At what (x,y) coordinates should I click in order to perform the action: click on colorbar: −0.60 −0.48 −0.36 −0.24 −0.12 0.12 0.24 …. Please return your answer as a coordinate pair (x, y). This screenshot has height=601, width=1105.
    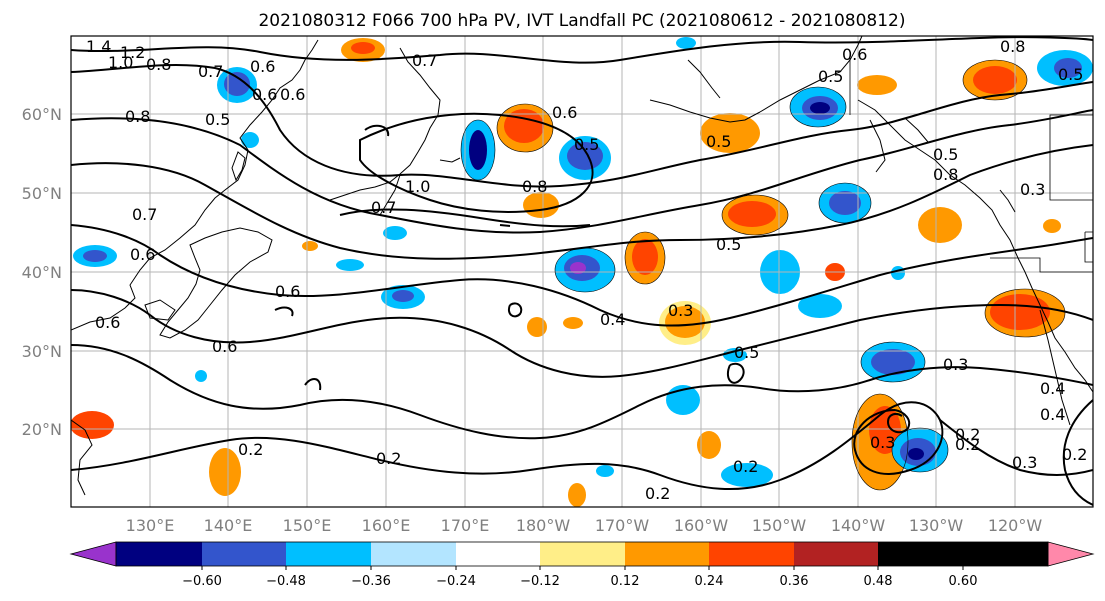
    Looking at the image, I should click on (582, 565).